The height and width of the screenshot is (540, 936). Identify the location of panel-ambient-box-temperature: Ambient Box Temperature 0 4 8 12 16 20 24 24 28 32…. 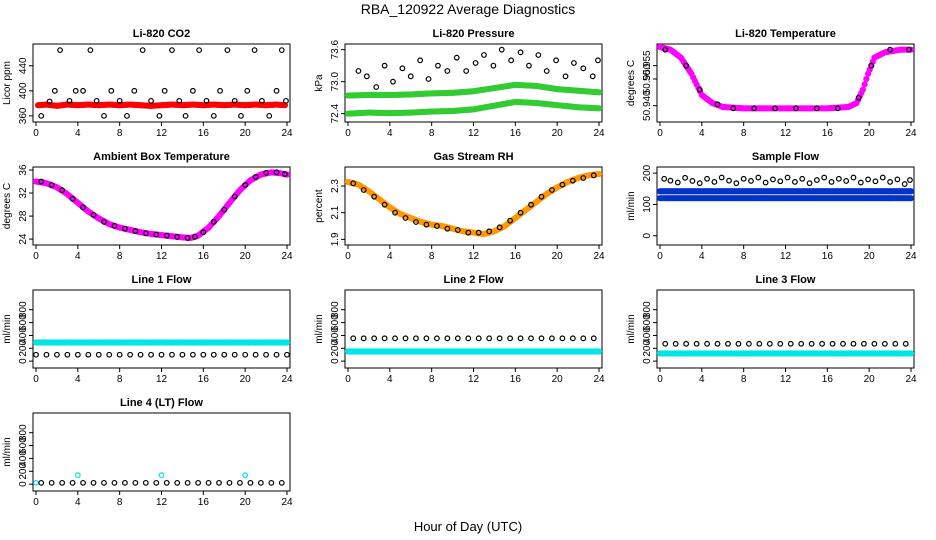
(147, 206).